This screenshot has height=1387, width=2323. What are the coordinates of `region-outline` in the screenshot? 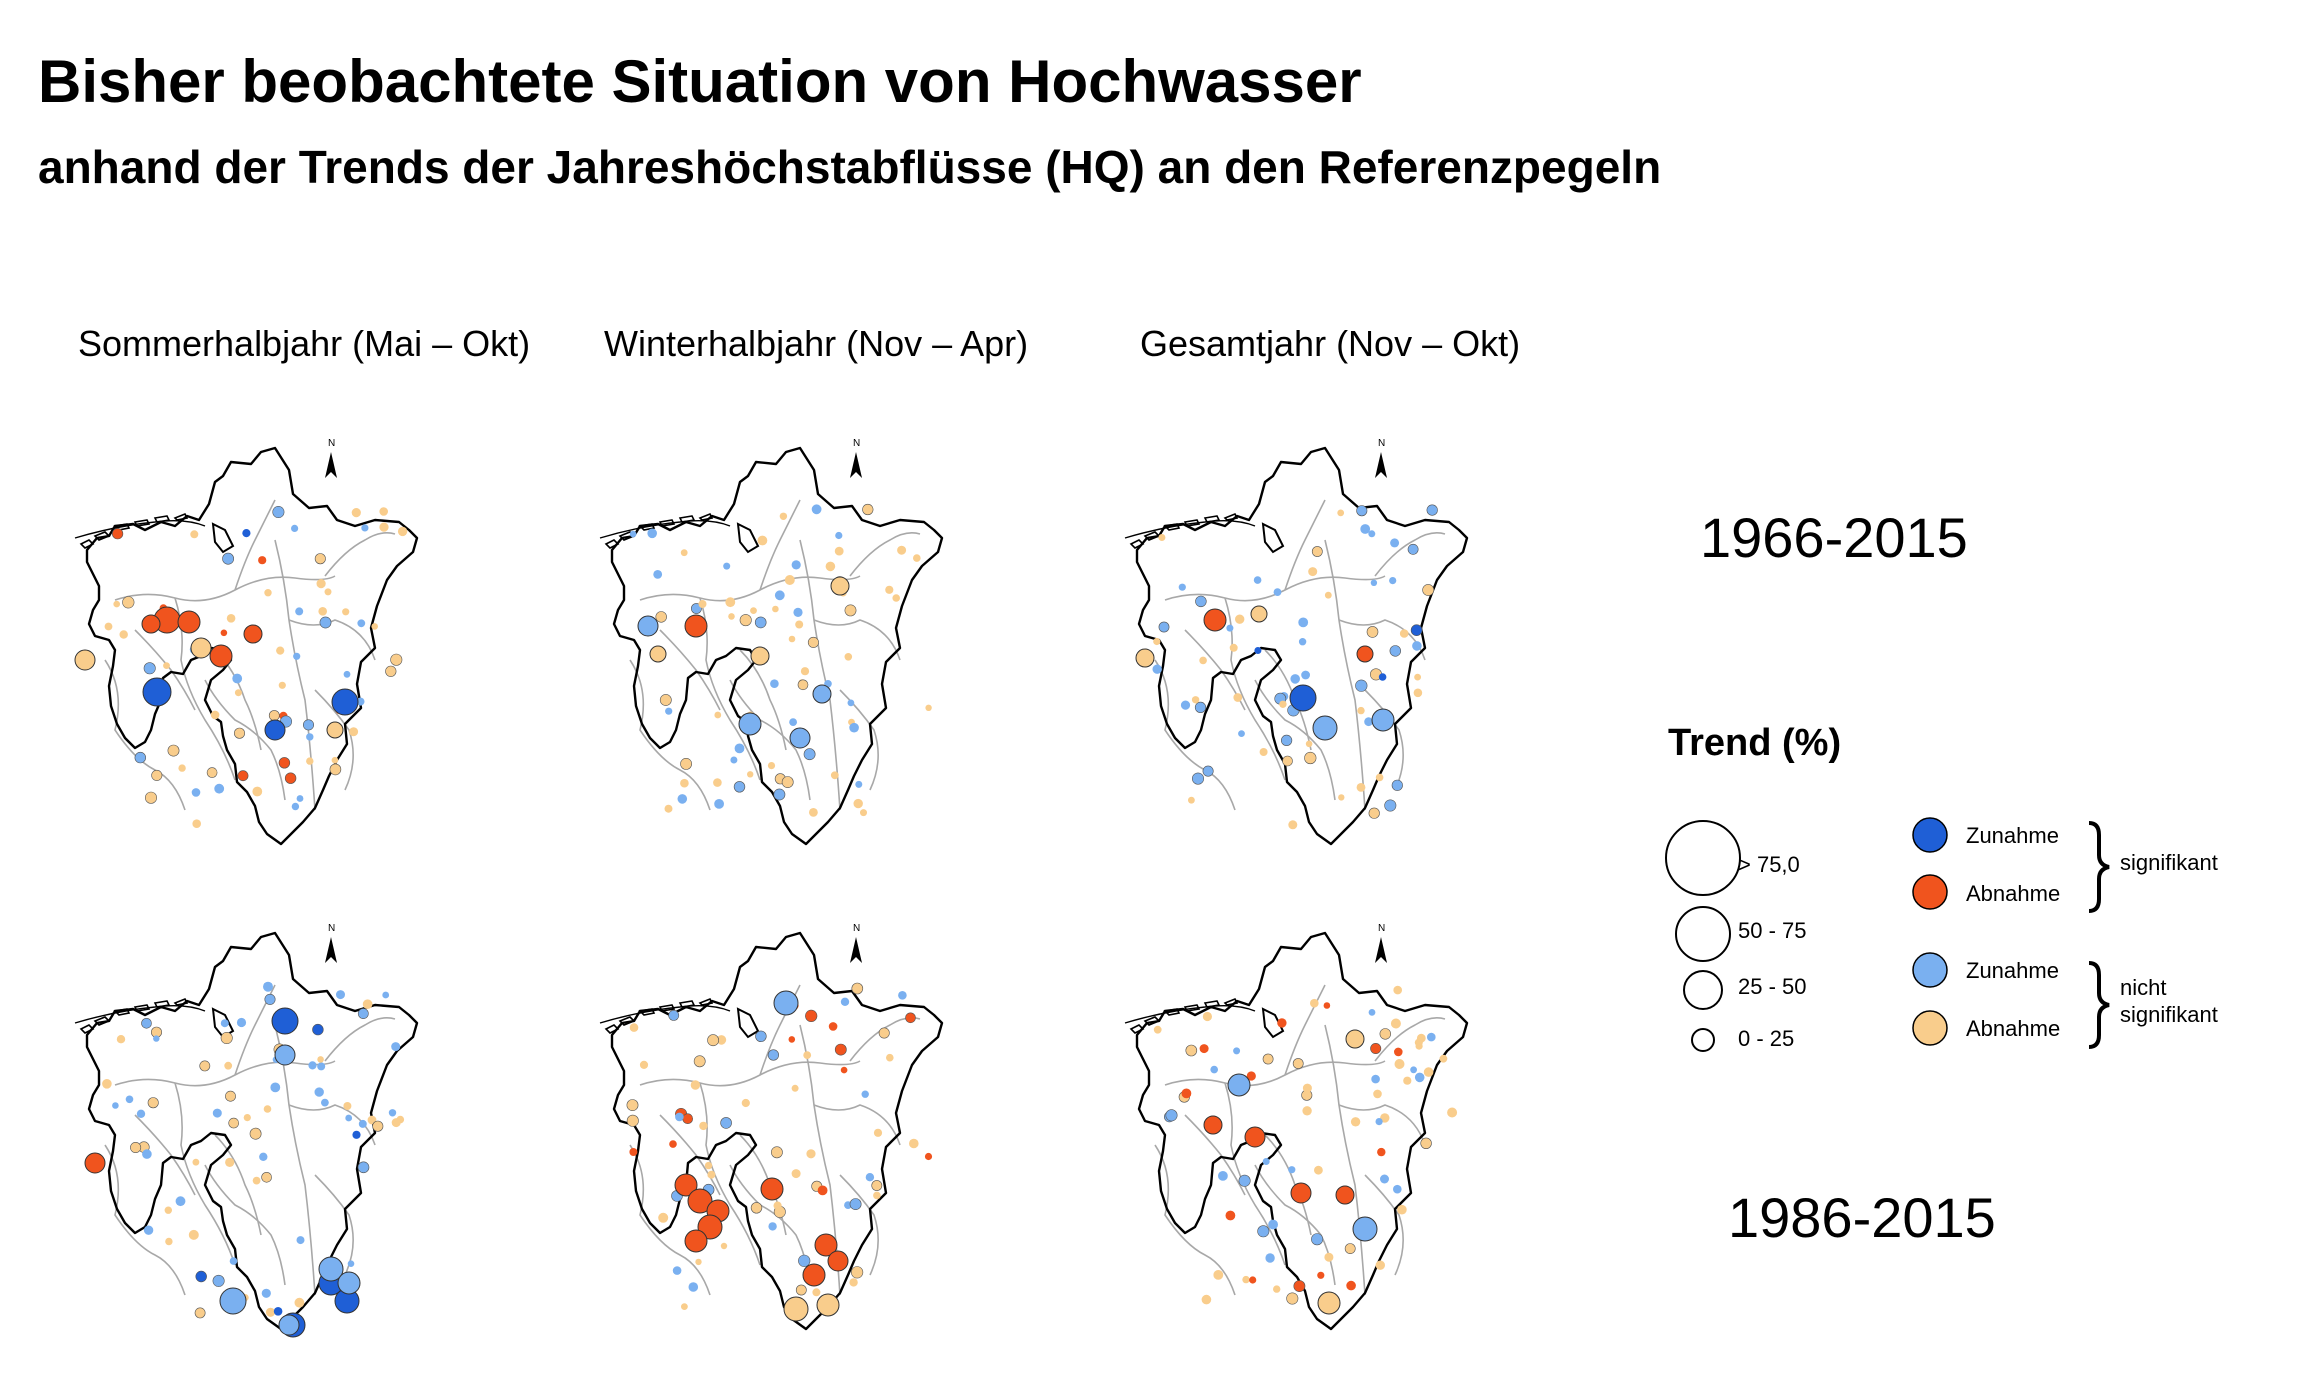 It's located at (1302, 1131).